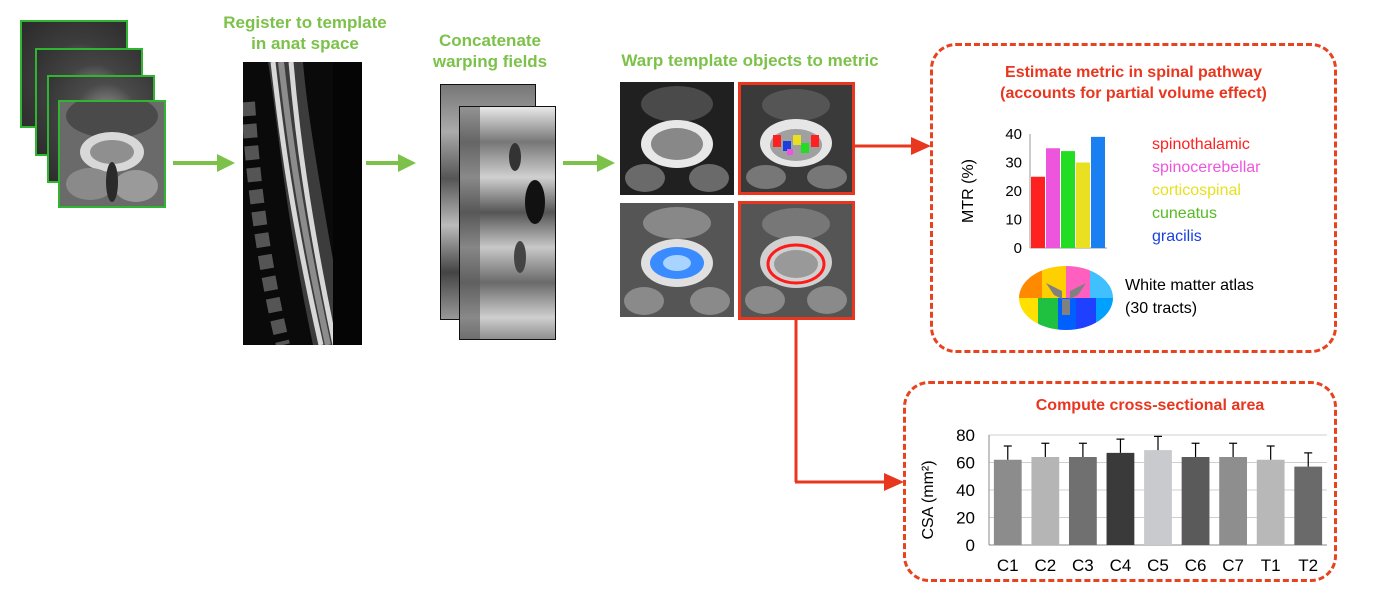 This screenshot has width=1379, height=607. What do you see at coordinates (1133, 93) in the screenshot?
I see `metric-title-line2: (accounts for partial volume effect)` at bounding box center [1133, 93].